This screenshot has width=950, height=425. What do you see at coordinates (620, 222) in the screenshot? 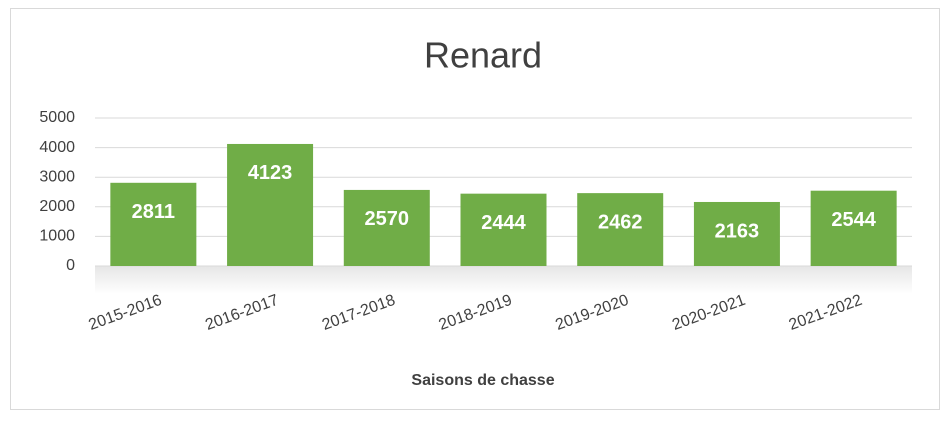
I see `data-label: 2462` at bounding box center [620, 222].